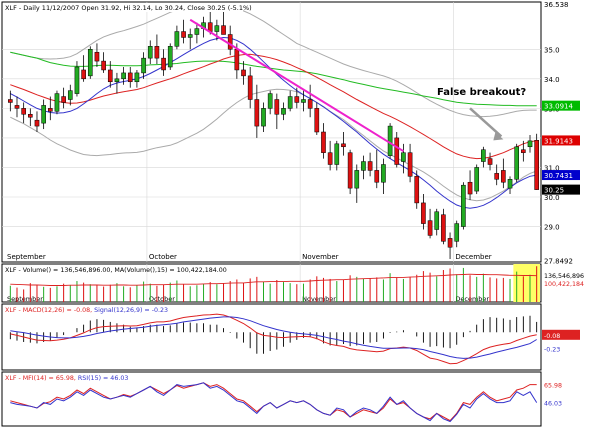 This screenshot has height=428, width=600. I want to click on rsi-line, so click(274, 402).